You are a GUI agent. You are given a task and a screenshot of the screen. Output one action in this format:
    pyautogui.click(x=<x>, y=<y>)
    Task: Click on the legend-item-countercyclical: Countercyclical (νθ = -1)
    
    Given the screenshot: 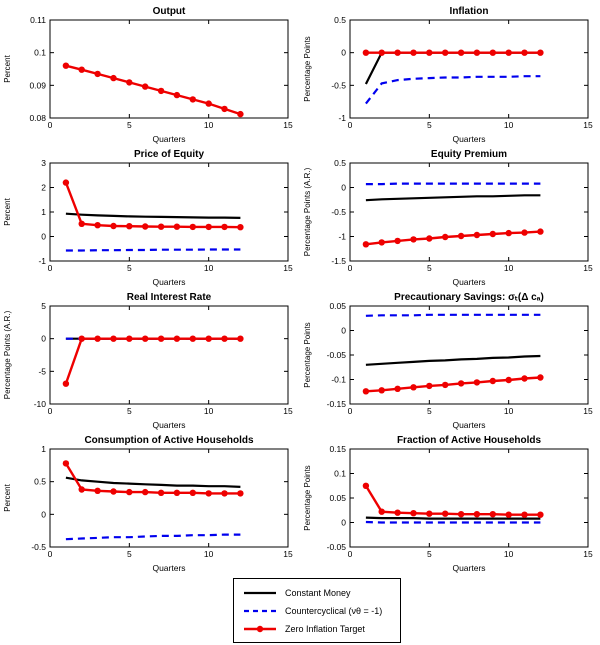 What is the action you would take?
    pyautogui.click(x=317, y=611)
    